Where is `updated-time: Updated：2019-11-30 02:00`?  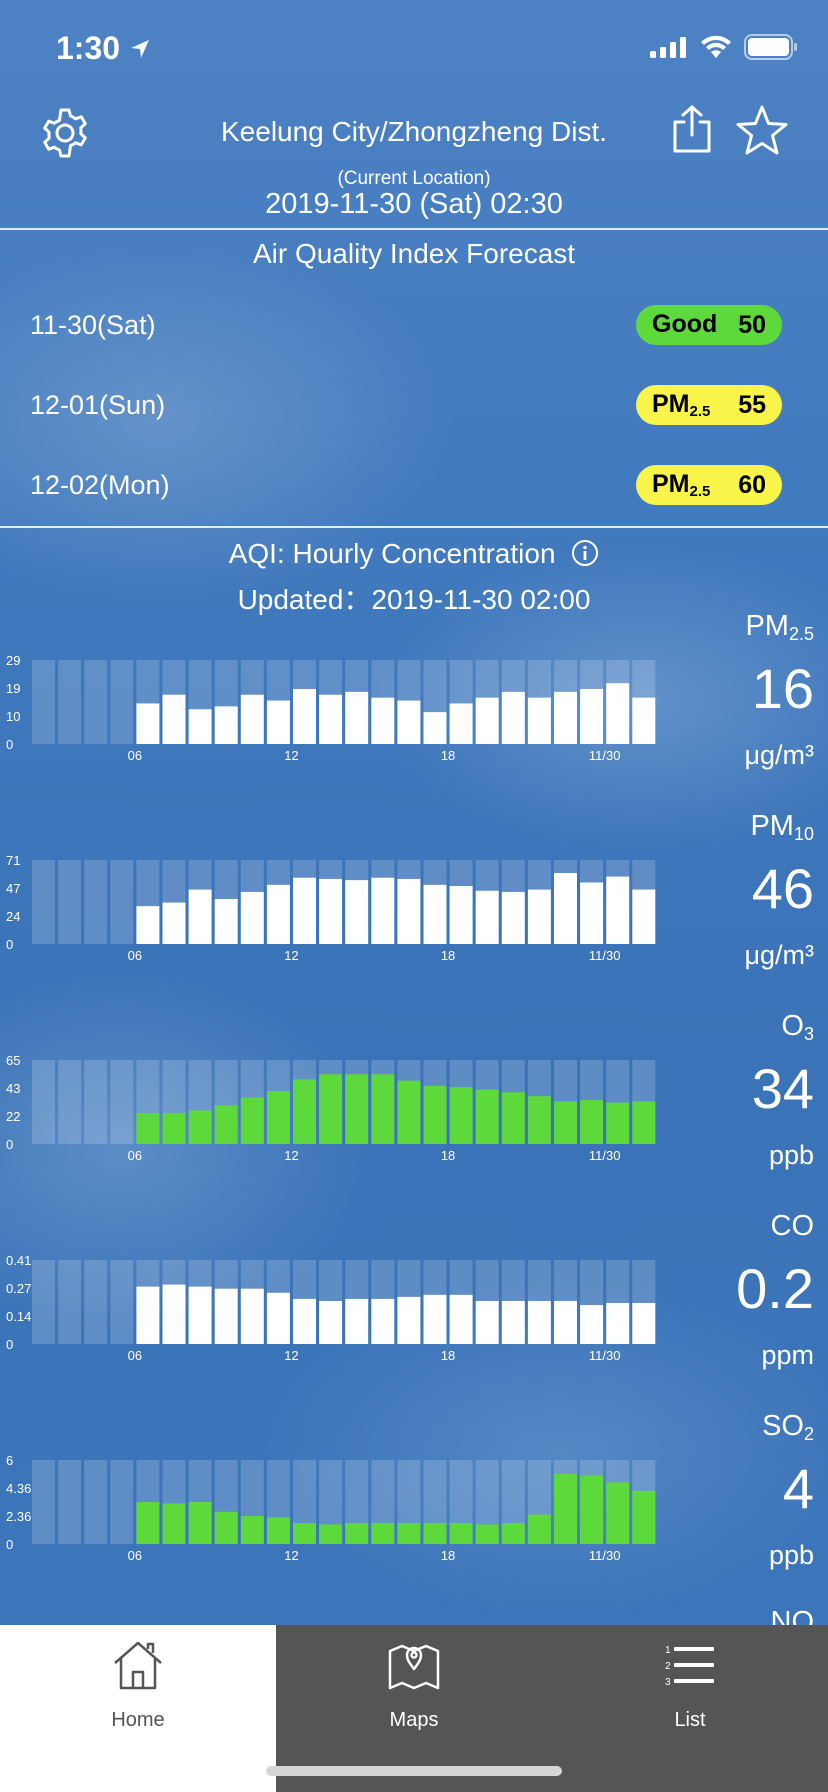 updated-time: Updated：2019-11-30 02:00 is located at coordinates (414, 599).